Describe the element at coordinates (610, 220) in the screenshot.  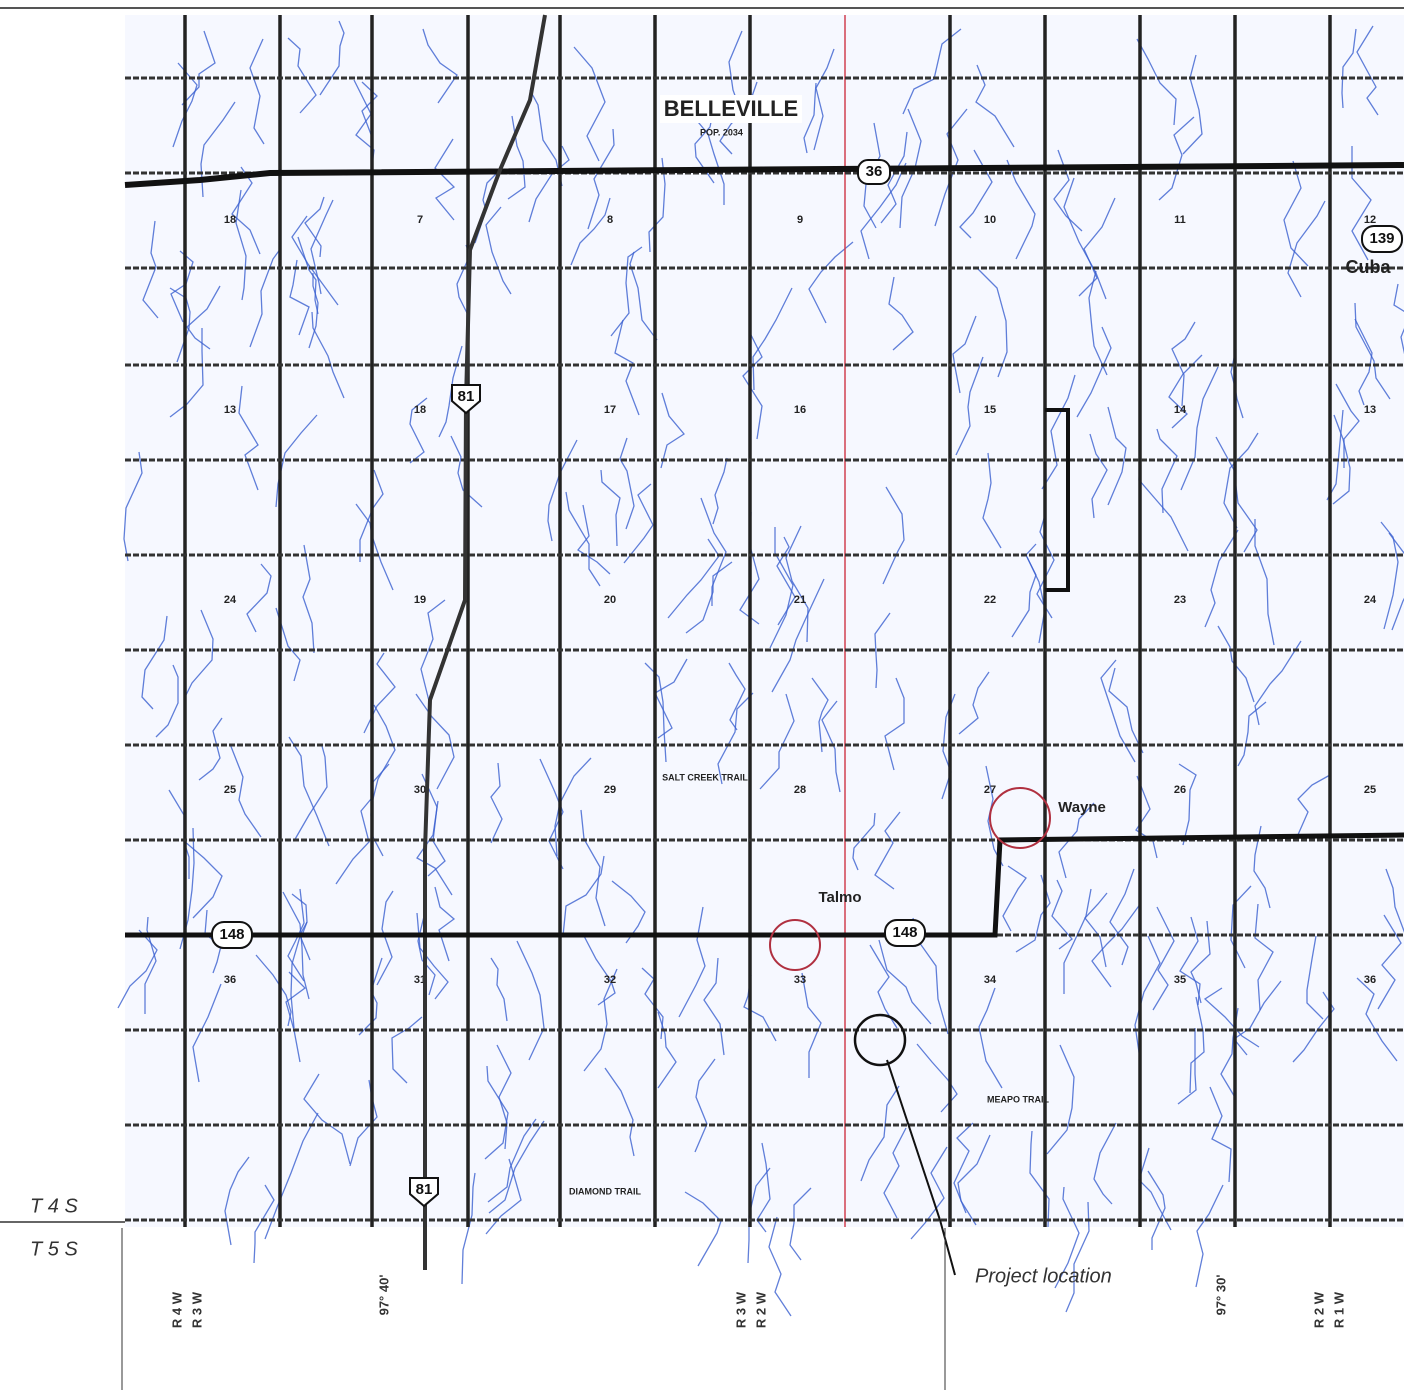
I see `section-number: 8` at that location.